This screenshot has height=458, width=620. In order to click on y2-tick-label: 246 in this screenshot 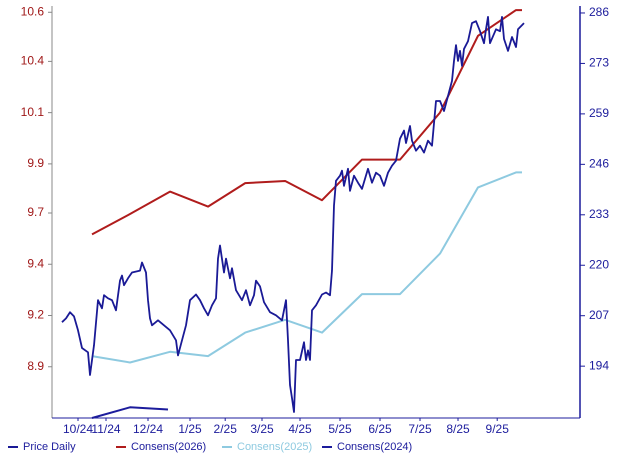, I will do `click(599, 164)`.